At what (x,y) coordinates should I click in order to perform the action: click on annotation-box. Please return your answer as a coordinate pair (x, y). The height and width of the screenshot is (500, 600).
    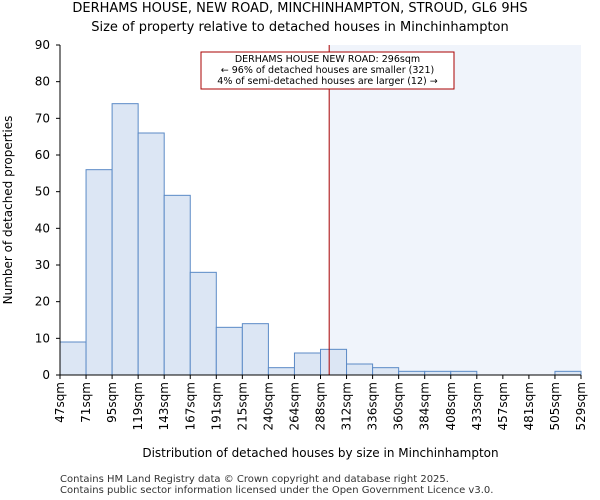
    Looking at the image, I should click on (327, 70).